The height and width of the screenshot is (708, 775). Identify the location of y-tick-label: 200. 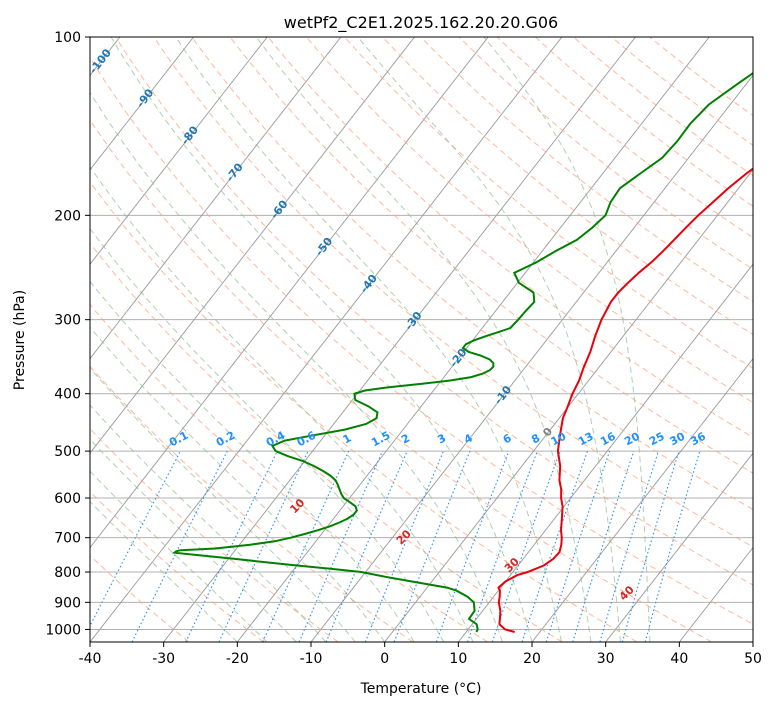
(67, 216).